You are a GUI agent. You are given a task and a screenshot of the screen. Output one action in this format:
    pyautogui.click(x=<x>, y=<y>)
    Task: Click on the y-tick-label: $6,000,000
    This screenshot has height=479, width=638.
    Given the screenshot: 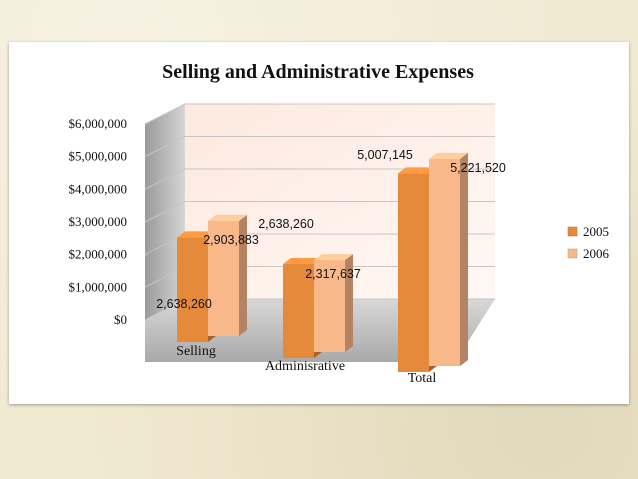 What is the action you would take?
    pyautogui.click(x=98, y=123)
    